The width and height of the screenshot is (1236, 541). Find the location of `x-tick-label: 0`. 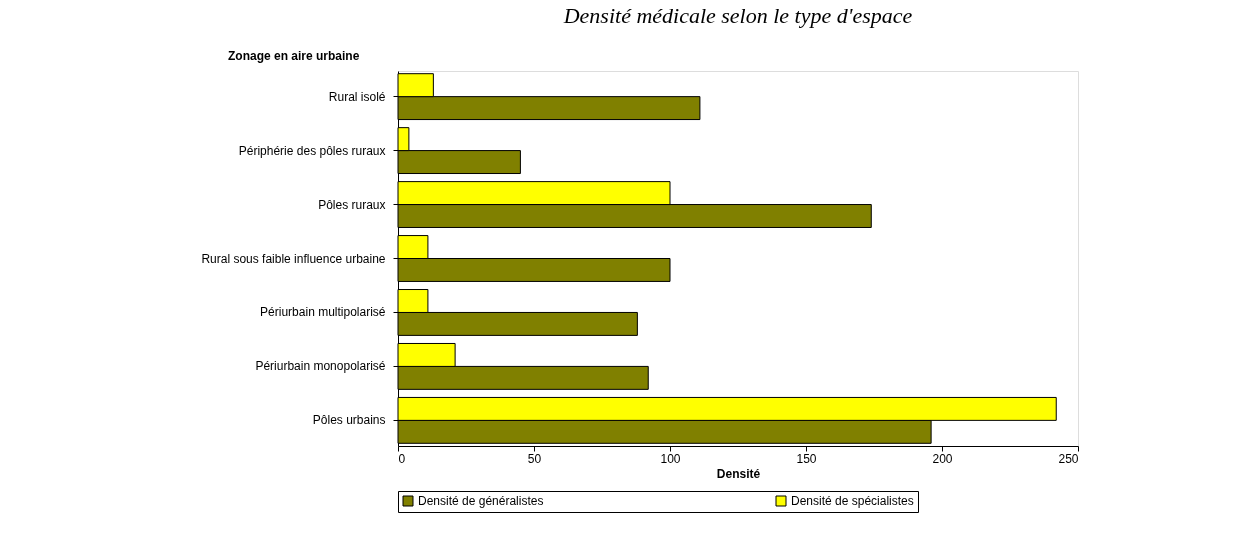

x-tick-label: 0 is located at coordinates (402, 458).